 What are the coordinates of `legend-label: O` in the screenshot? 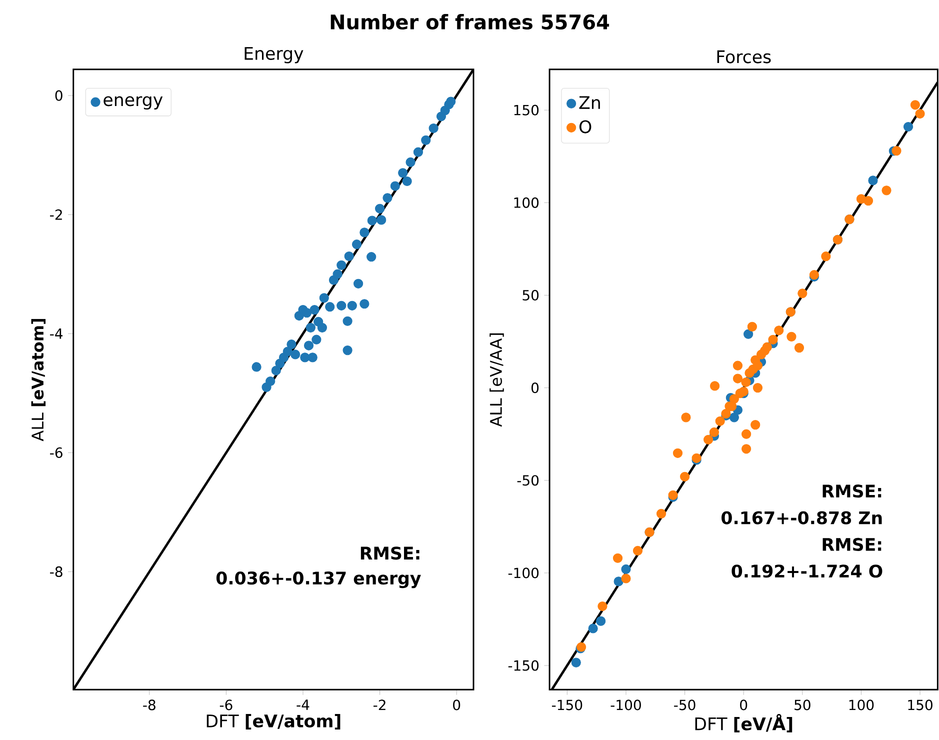 It's located at (586, 127).